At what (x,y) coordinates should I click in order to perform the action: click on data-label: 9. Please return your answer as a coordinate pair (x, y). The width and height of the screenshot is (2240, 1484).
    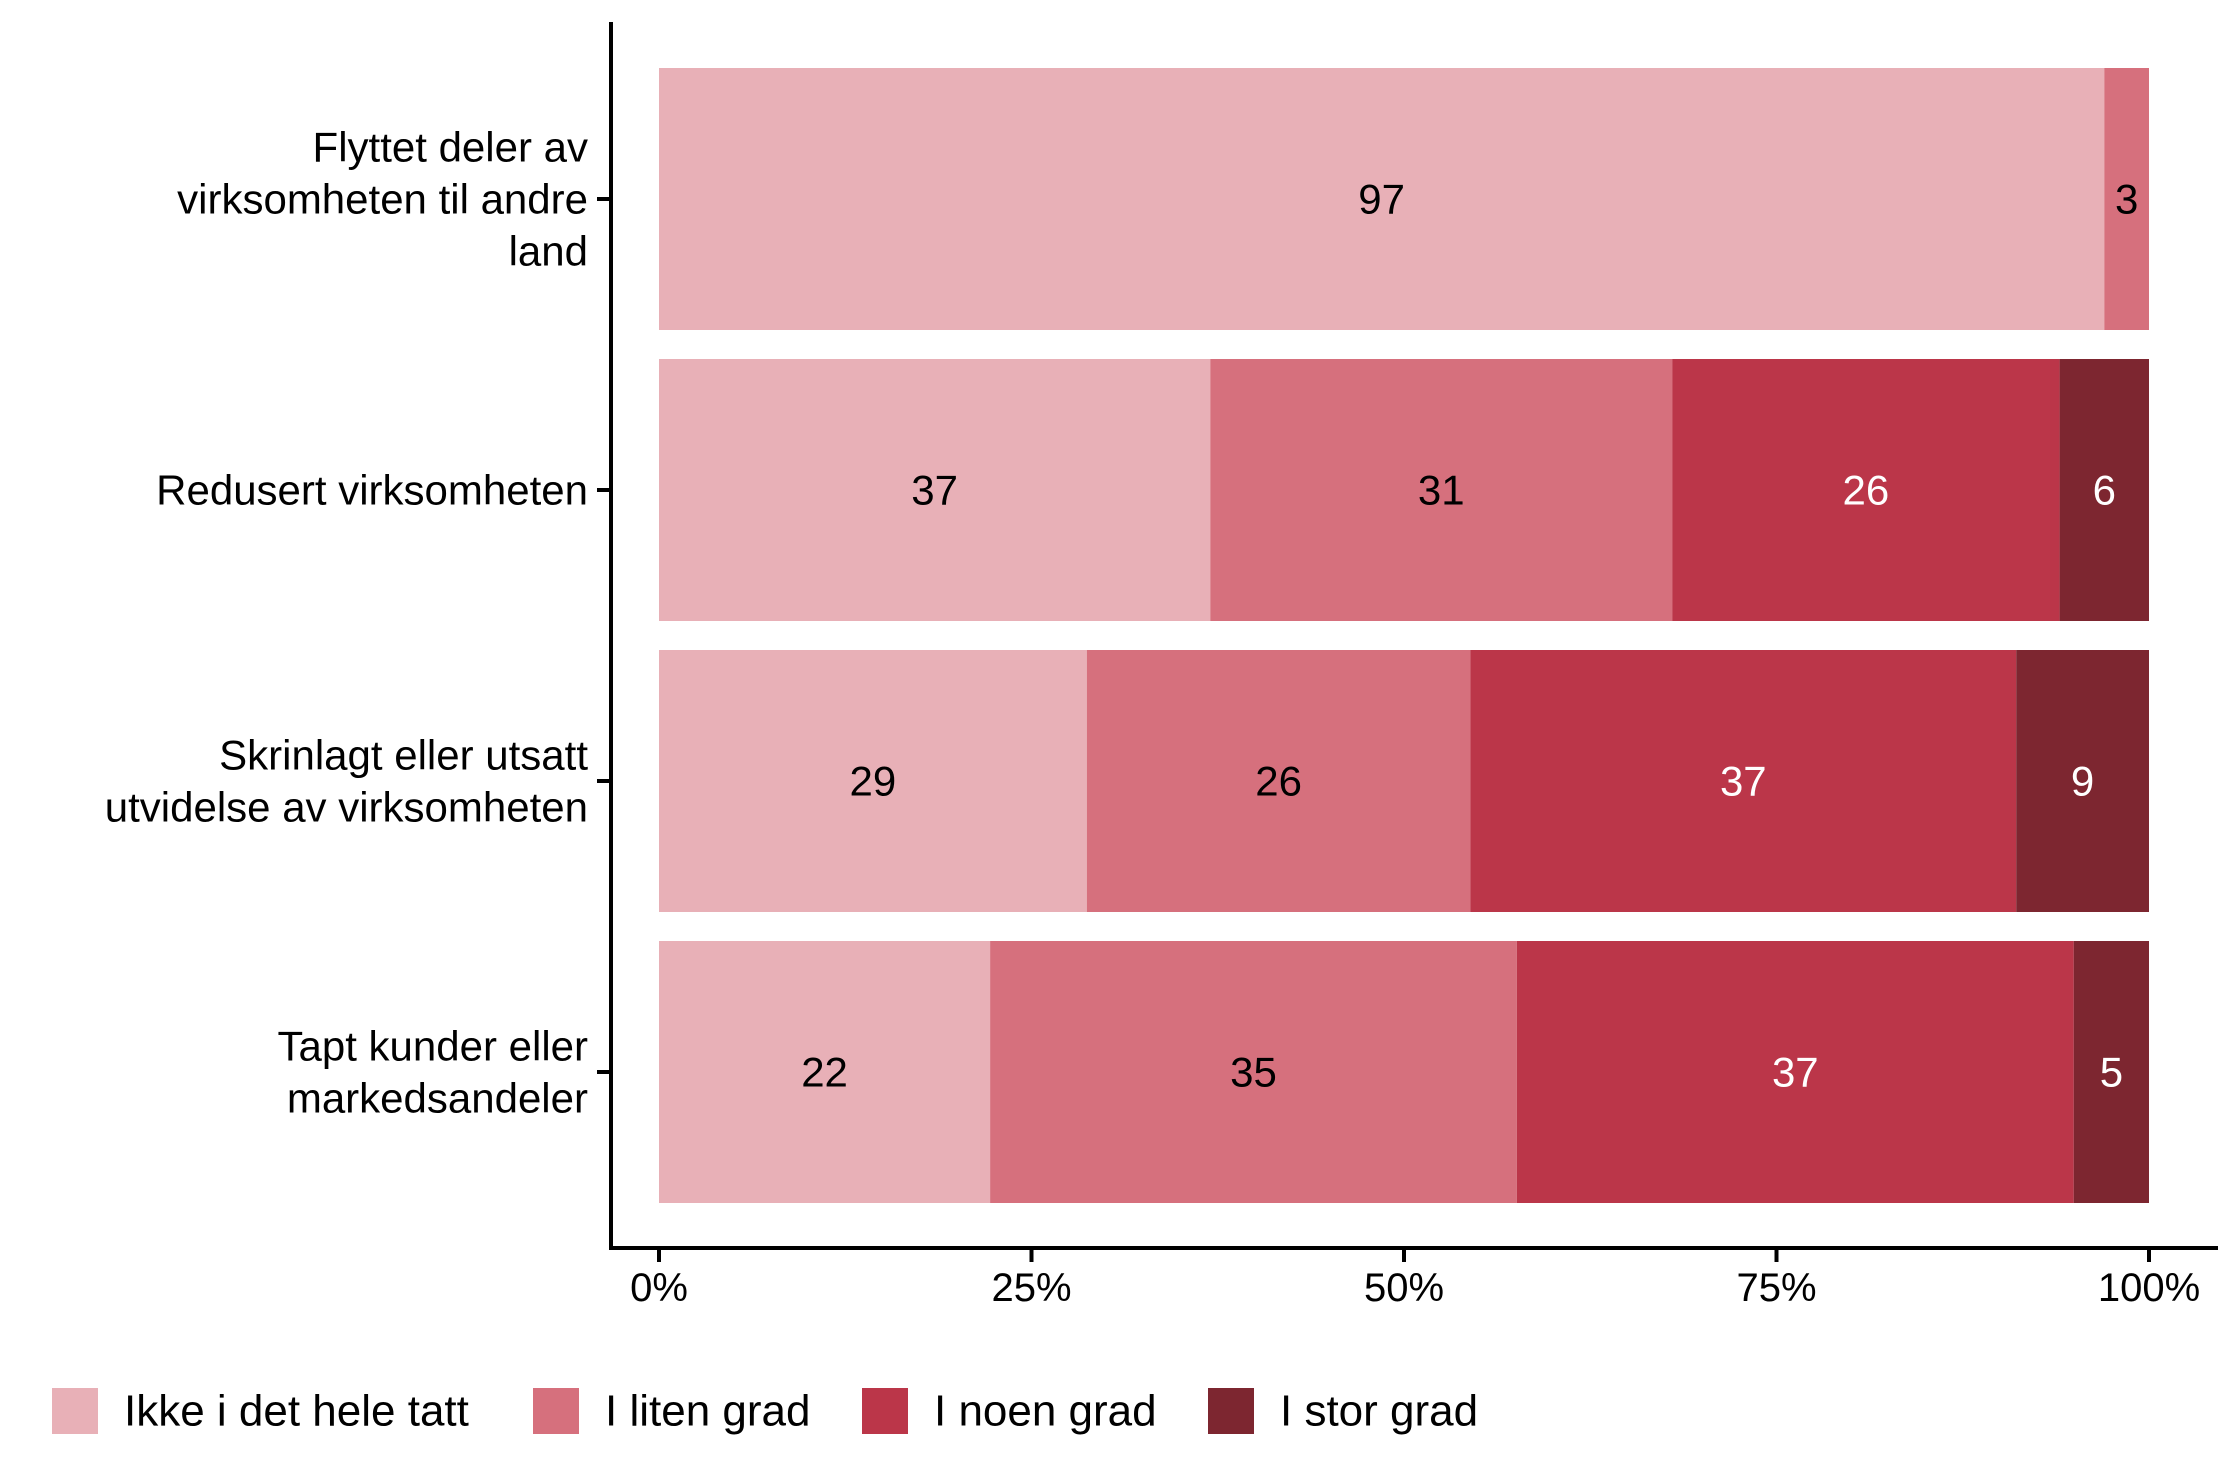
    Looking at the image, I should click on (2082, 781).